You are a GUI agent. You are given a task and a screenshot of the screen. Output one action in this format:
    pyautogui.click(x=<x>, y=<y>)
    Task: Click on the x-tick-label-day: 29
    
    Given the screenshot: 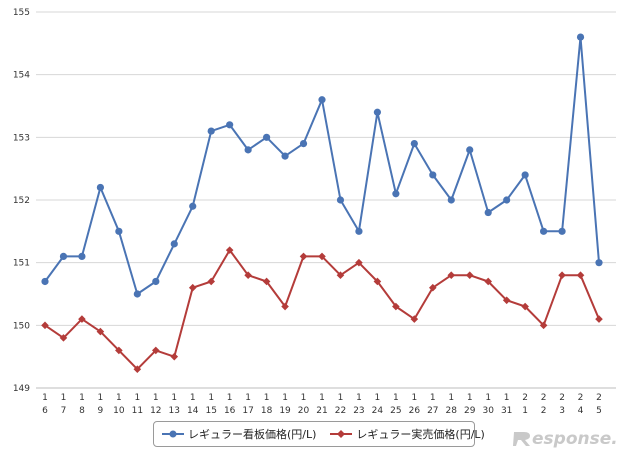 What is the action you would take?
    pyautogui.click(x=470, y=411)
    